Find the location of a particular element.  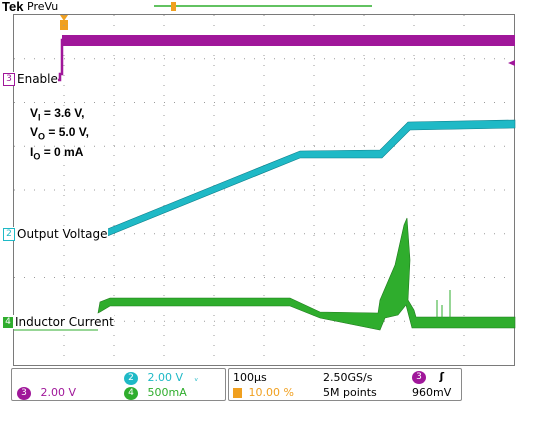

channel-2-marker: 2 is located at coordinates (9, 234).